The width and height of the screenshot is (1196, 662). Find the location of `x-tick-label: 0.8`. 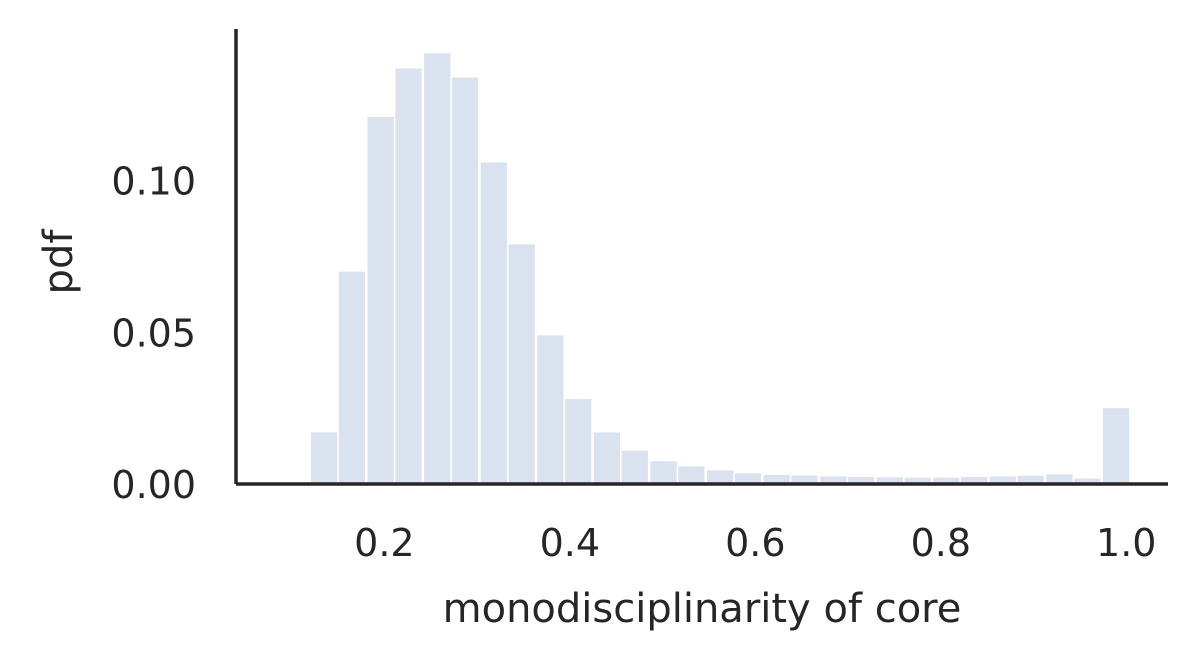

x-tick-label: 0.8 is located at coordinates (941, 543).